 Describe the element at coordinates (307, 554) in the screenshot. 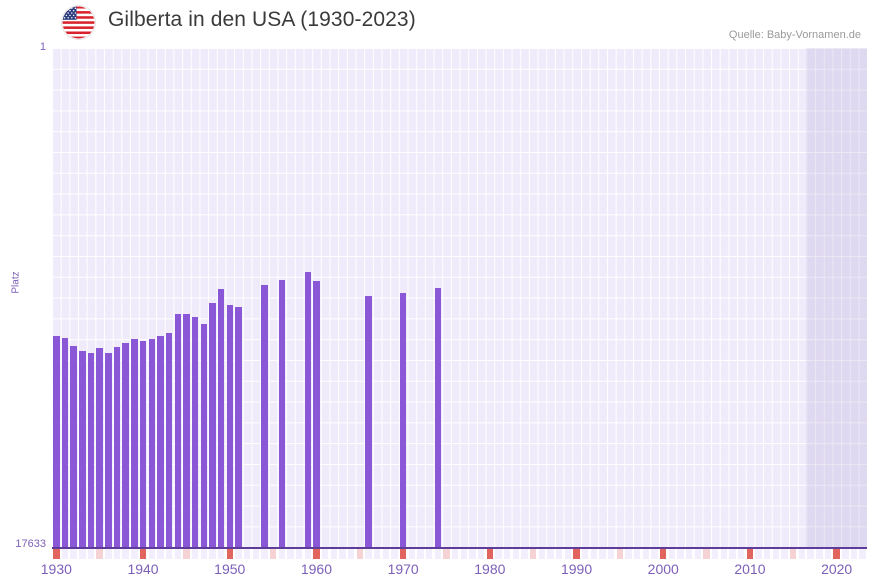

I see `x-tick-1959` at that location.